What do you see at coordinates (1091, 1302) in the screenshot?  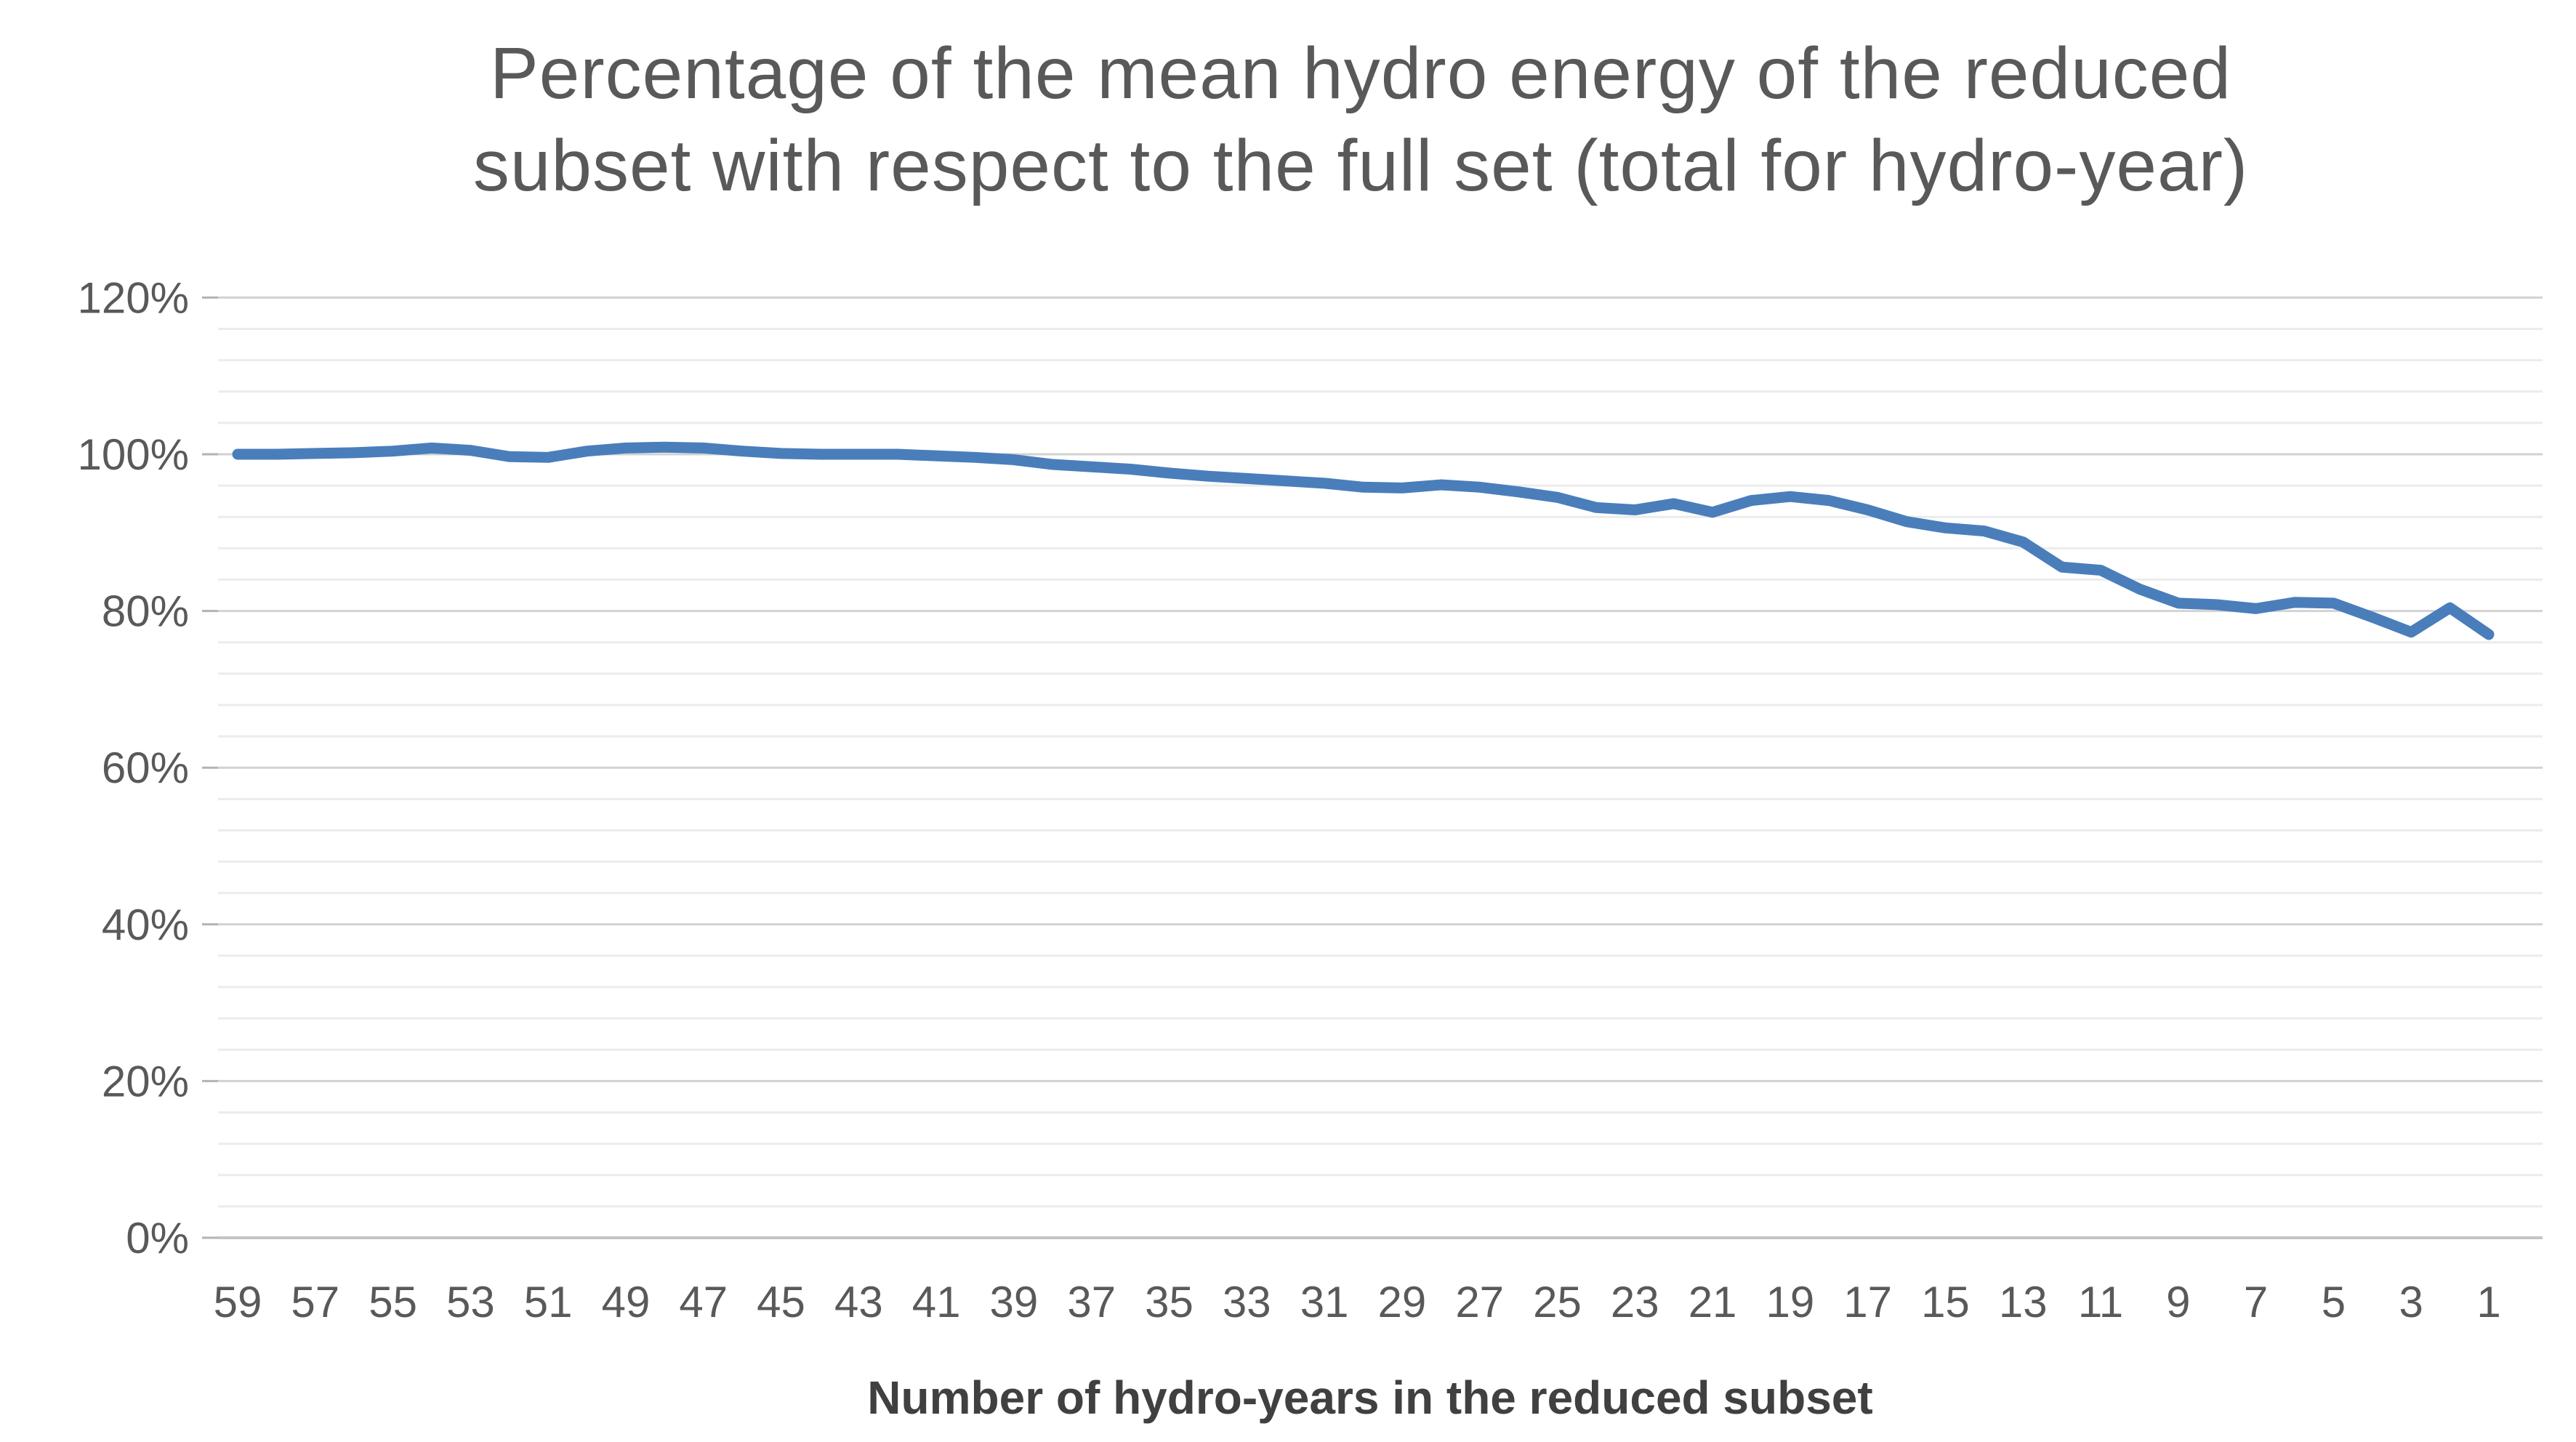 I see `x-axis-label: 37` at bounding box center [1091, 1302].